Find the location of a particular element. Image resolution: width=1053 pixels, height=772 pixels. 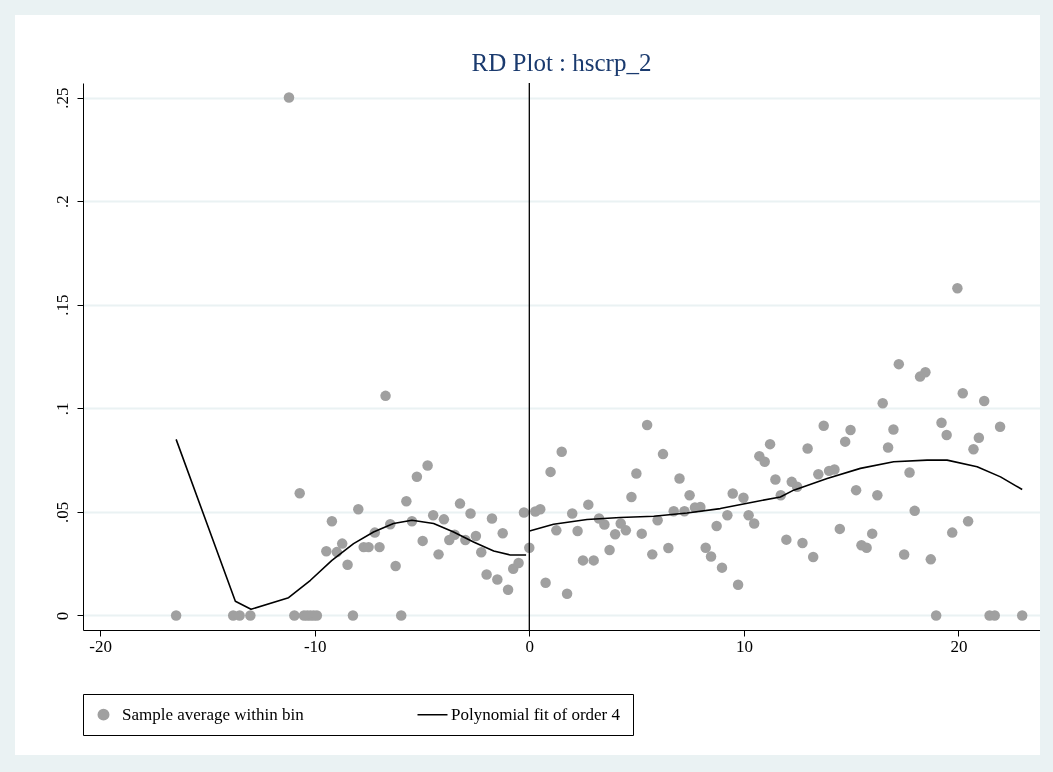

x-tick-label: 10 is located at coordinates (744, 646).